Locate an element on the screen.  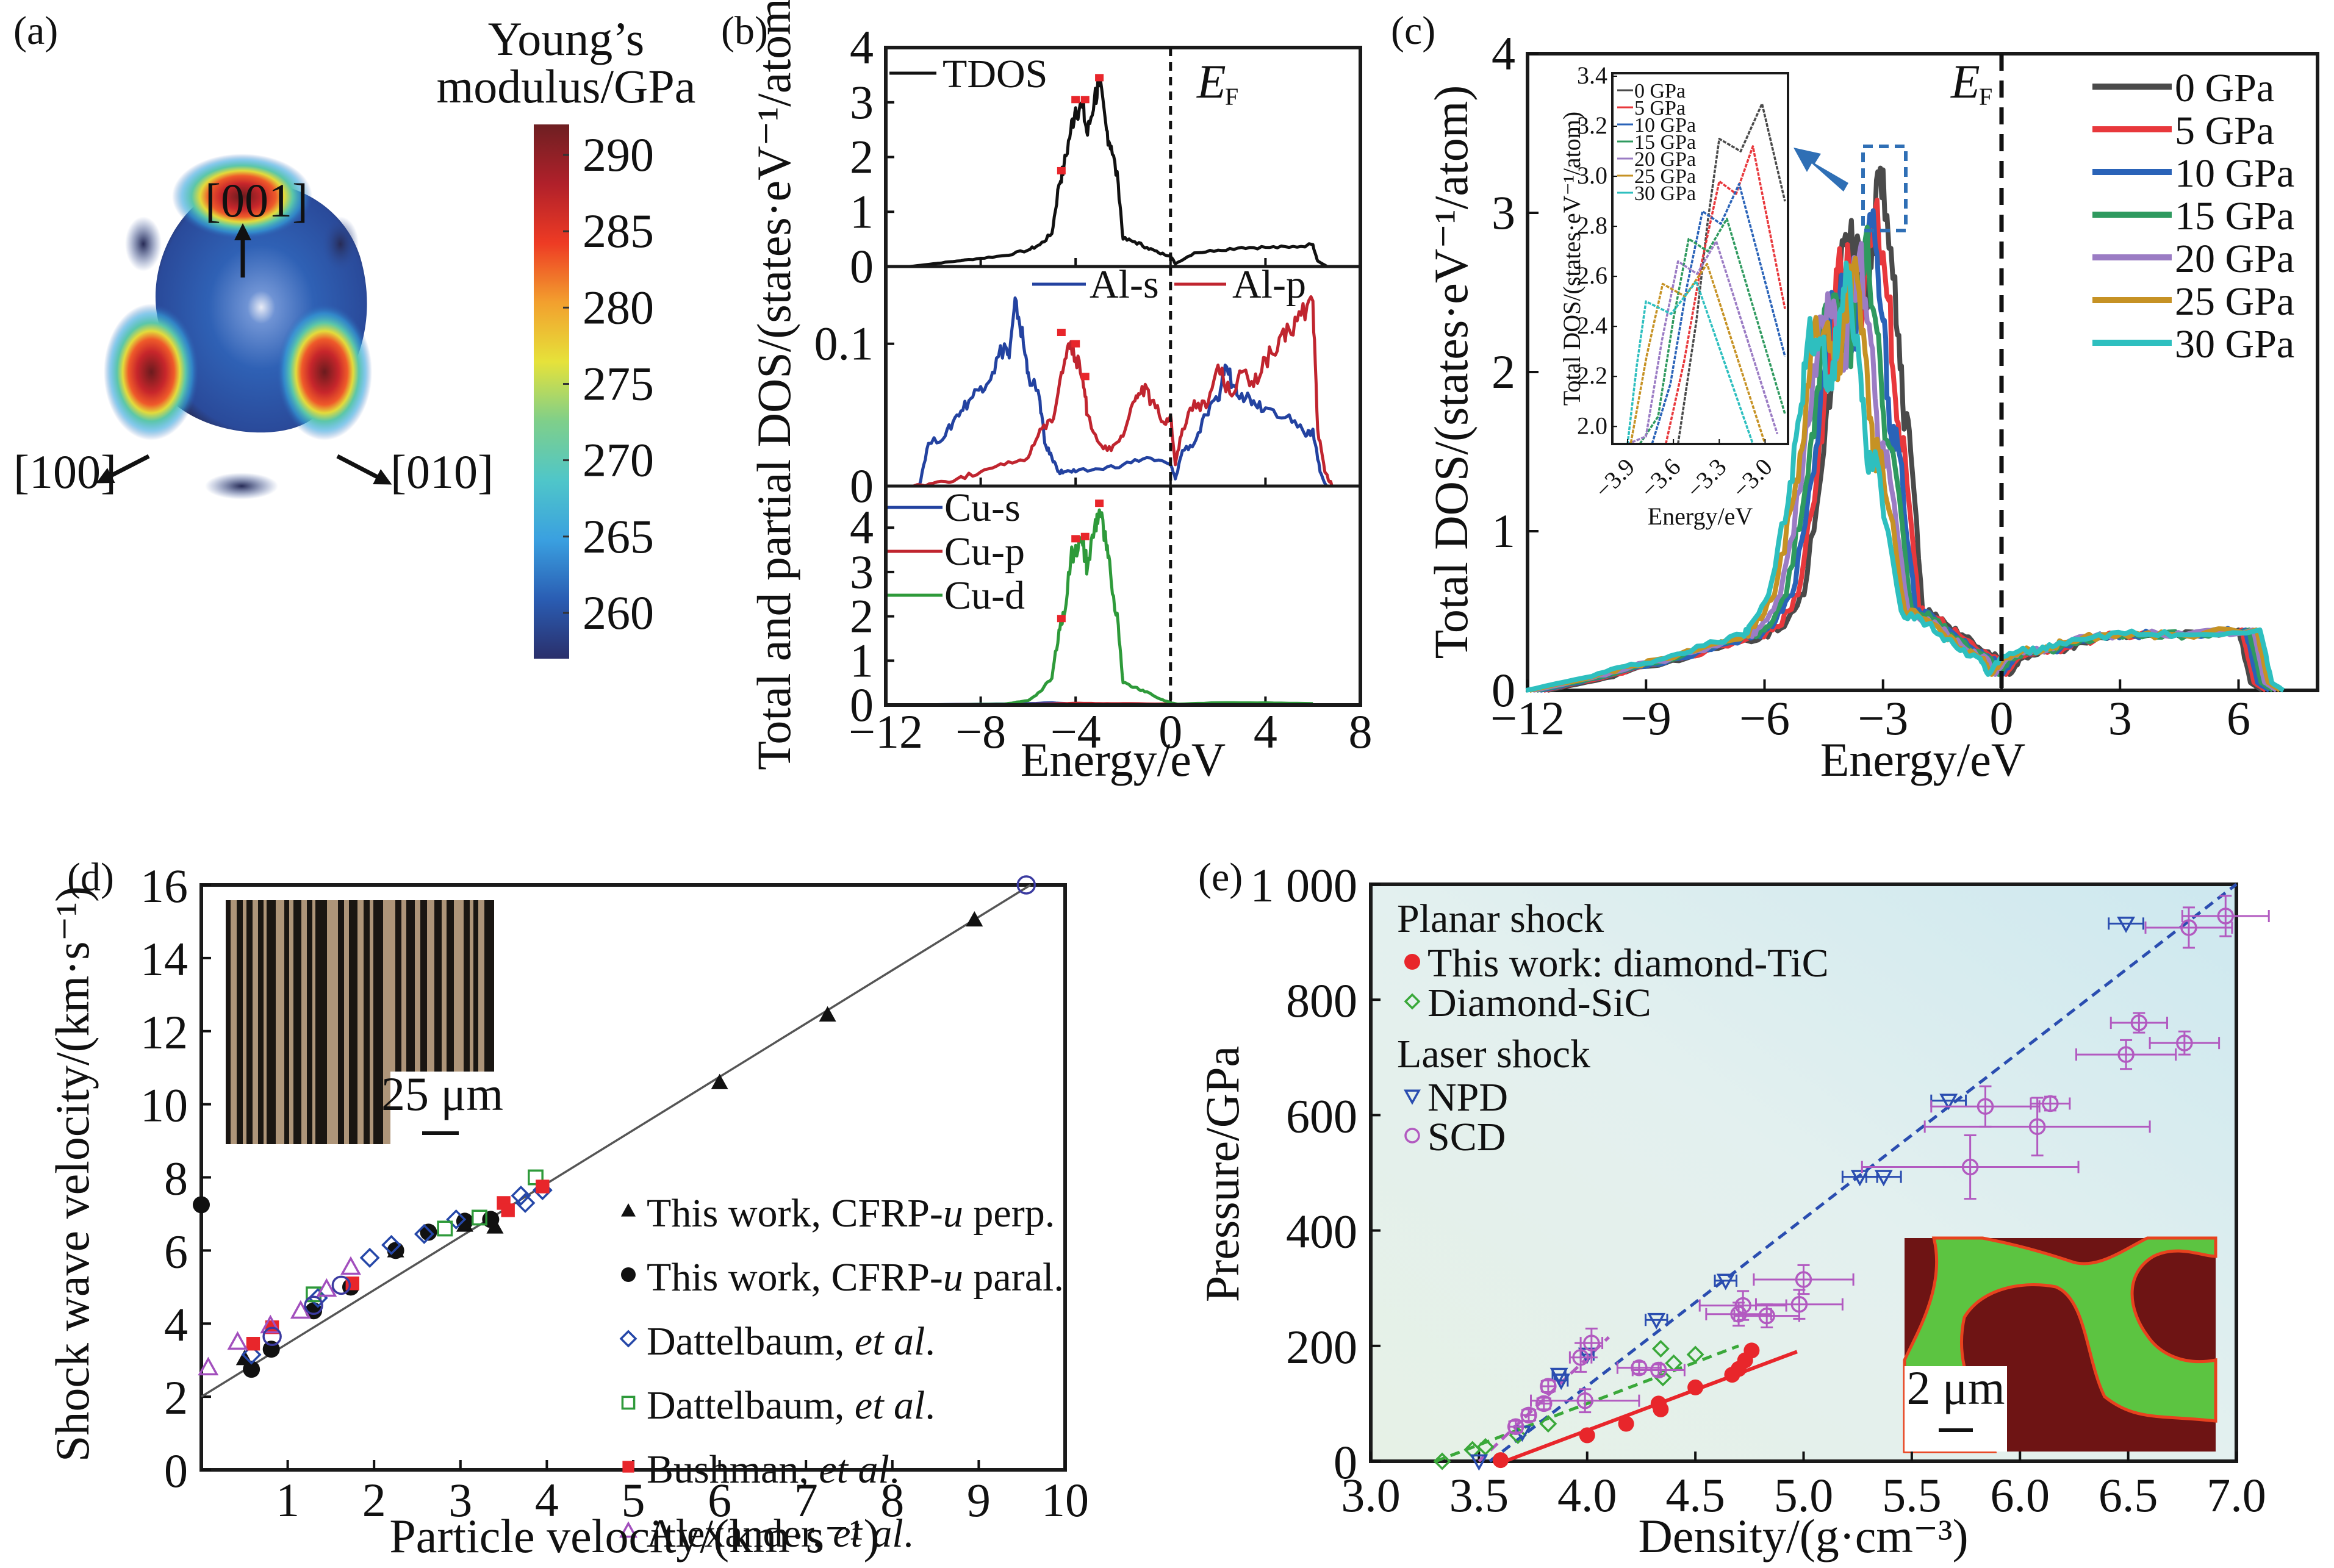
legend-text-tail: . is located at coordinates (930, 1341).